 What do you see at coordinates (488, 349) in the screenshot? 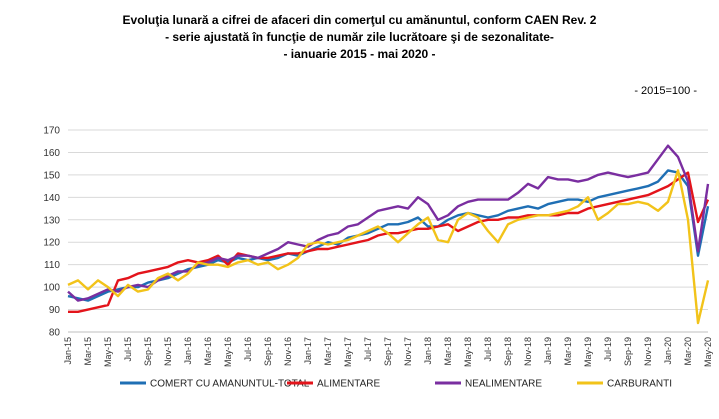
I see `x-tick-label: Jul-18` at bounding box center [488, 349].